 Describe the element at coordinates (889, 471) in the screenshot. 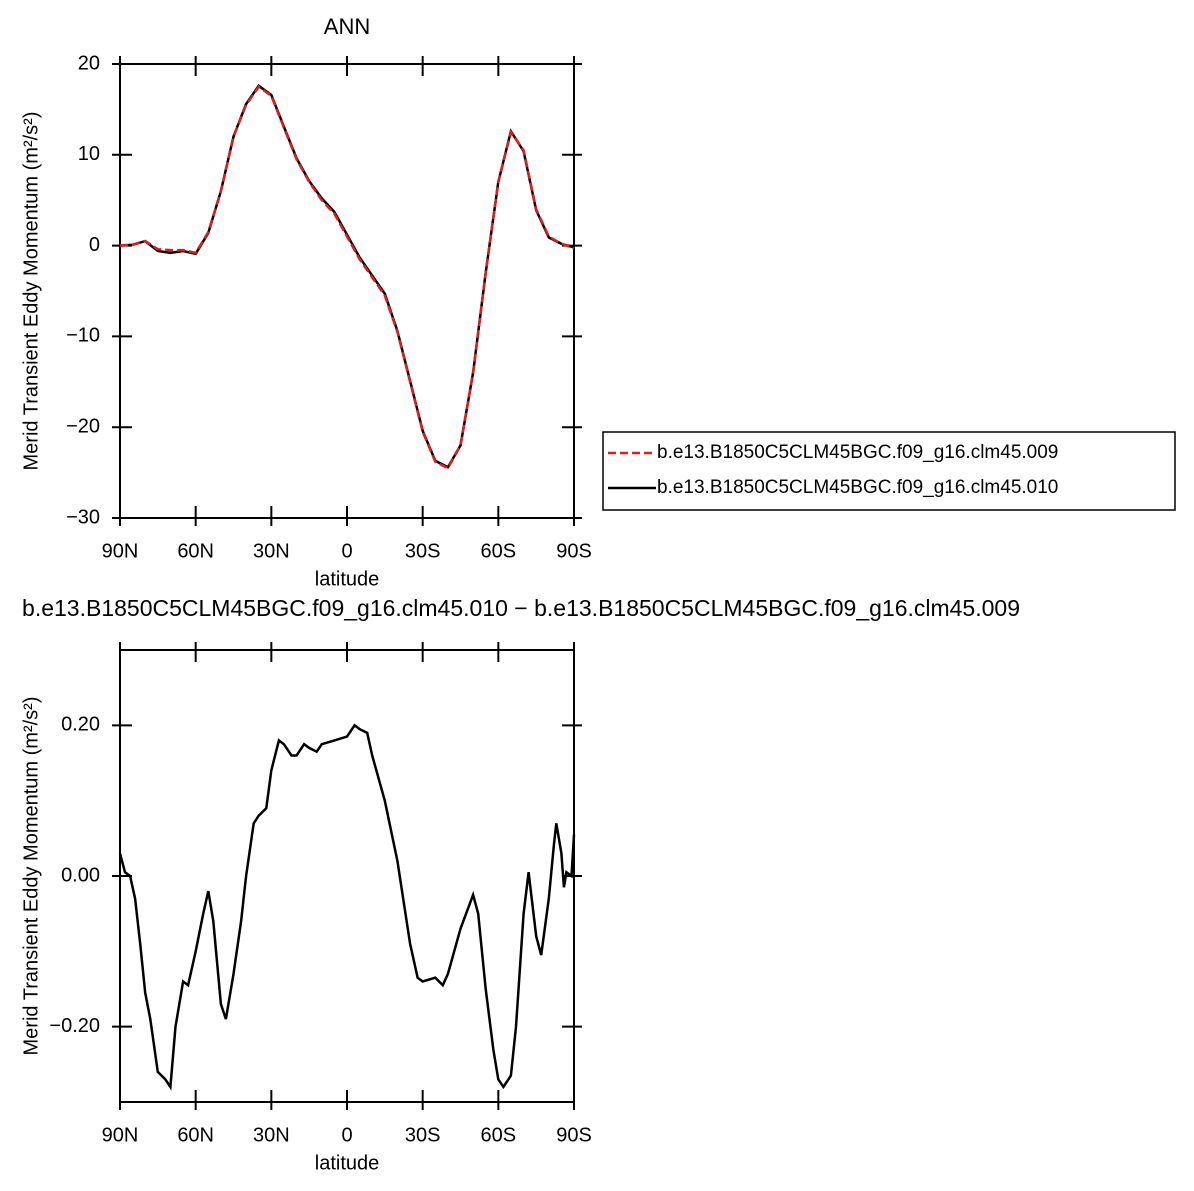

I see `legend-box` at that location.